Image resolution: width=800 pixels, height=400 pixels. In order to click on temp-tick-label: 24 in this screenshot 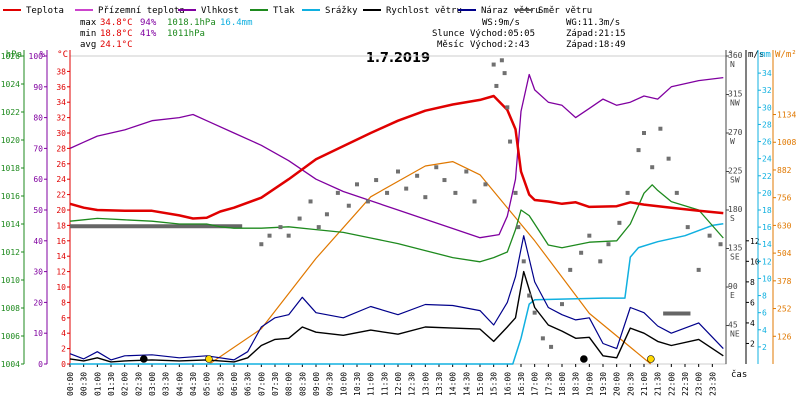, I will do `click(61, 179)`.